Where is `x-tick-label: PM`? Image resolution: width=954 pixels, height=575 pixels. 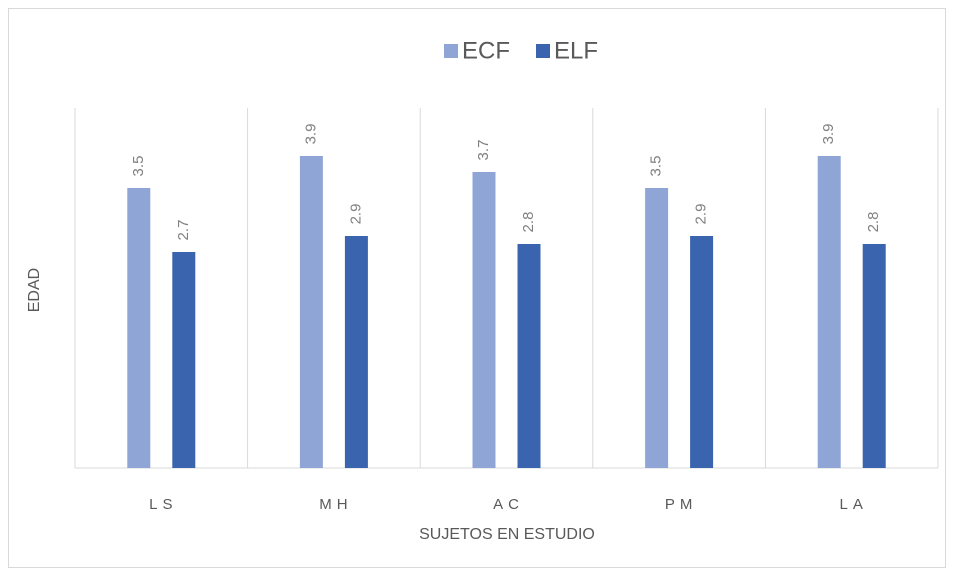 x-tick-label: PM is located at coordinates (681, 504).